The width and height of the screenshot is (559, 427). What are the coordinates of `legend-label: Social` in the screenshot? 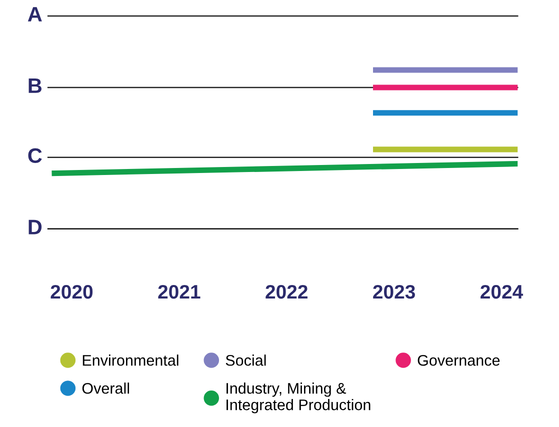 It's located at (246, 360).